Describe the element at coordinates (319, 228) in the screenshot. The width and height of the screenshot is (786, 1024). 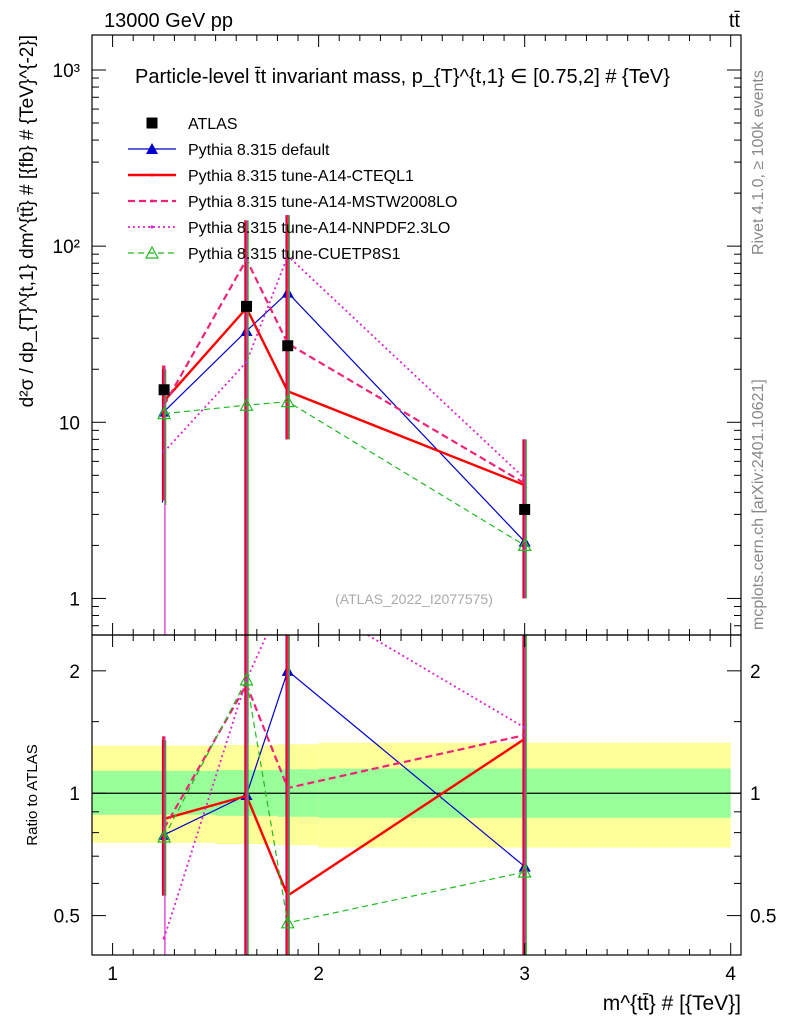
I see `legend-label-nnpdf: Pythia 8.315 tune-A14-NNPDF2.3LO` at that location.